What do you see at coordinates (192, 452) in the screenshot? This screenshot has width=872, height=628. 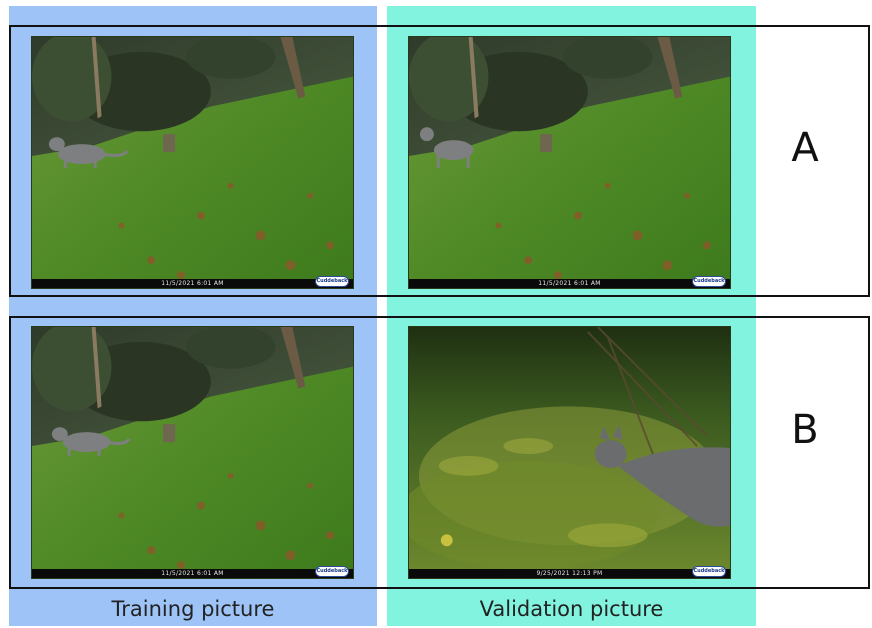 I see `row-b-training-photo: 11/5/2021 6:01 AM Cuddeback` at bounding box center [192, 452].